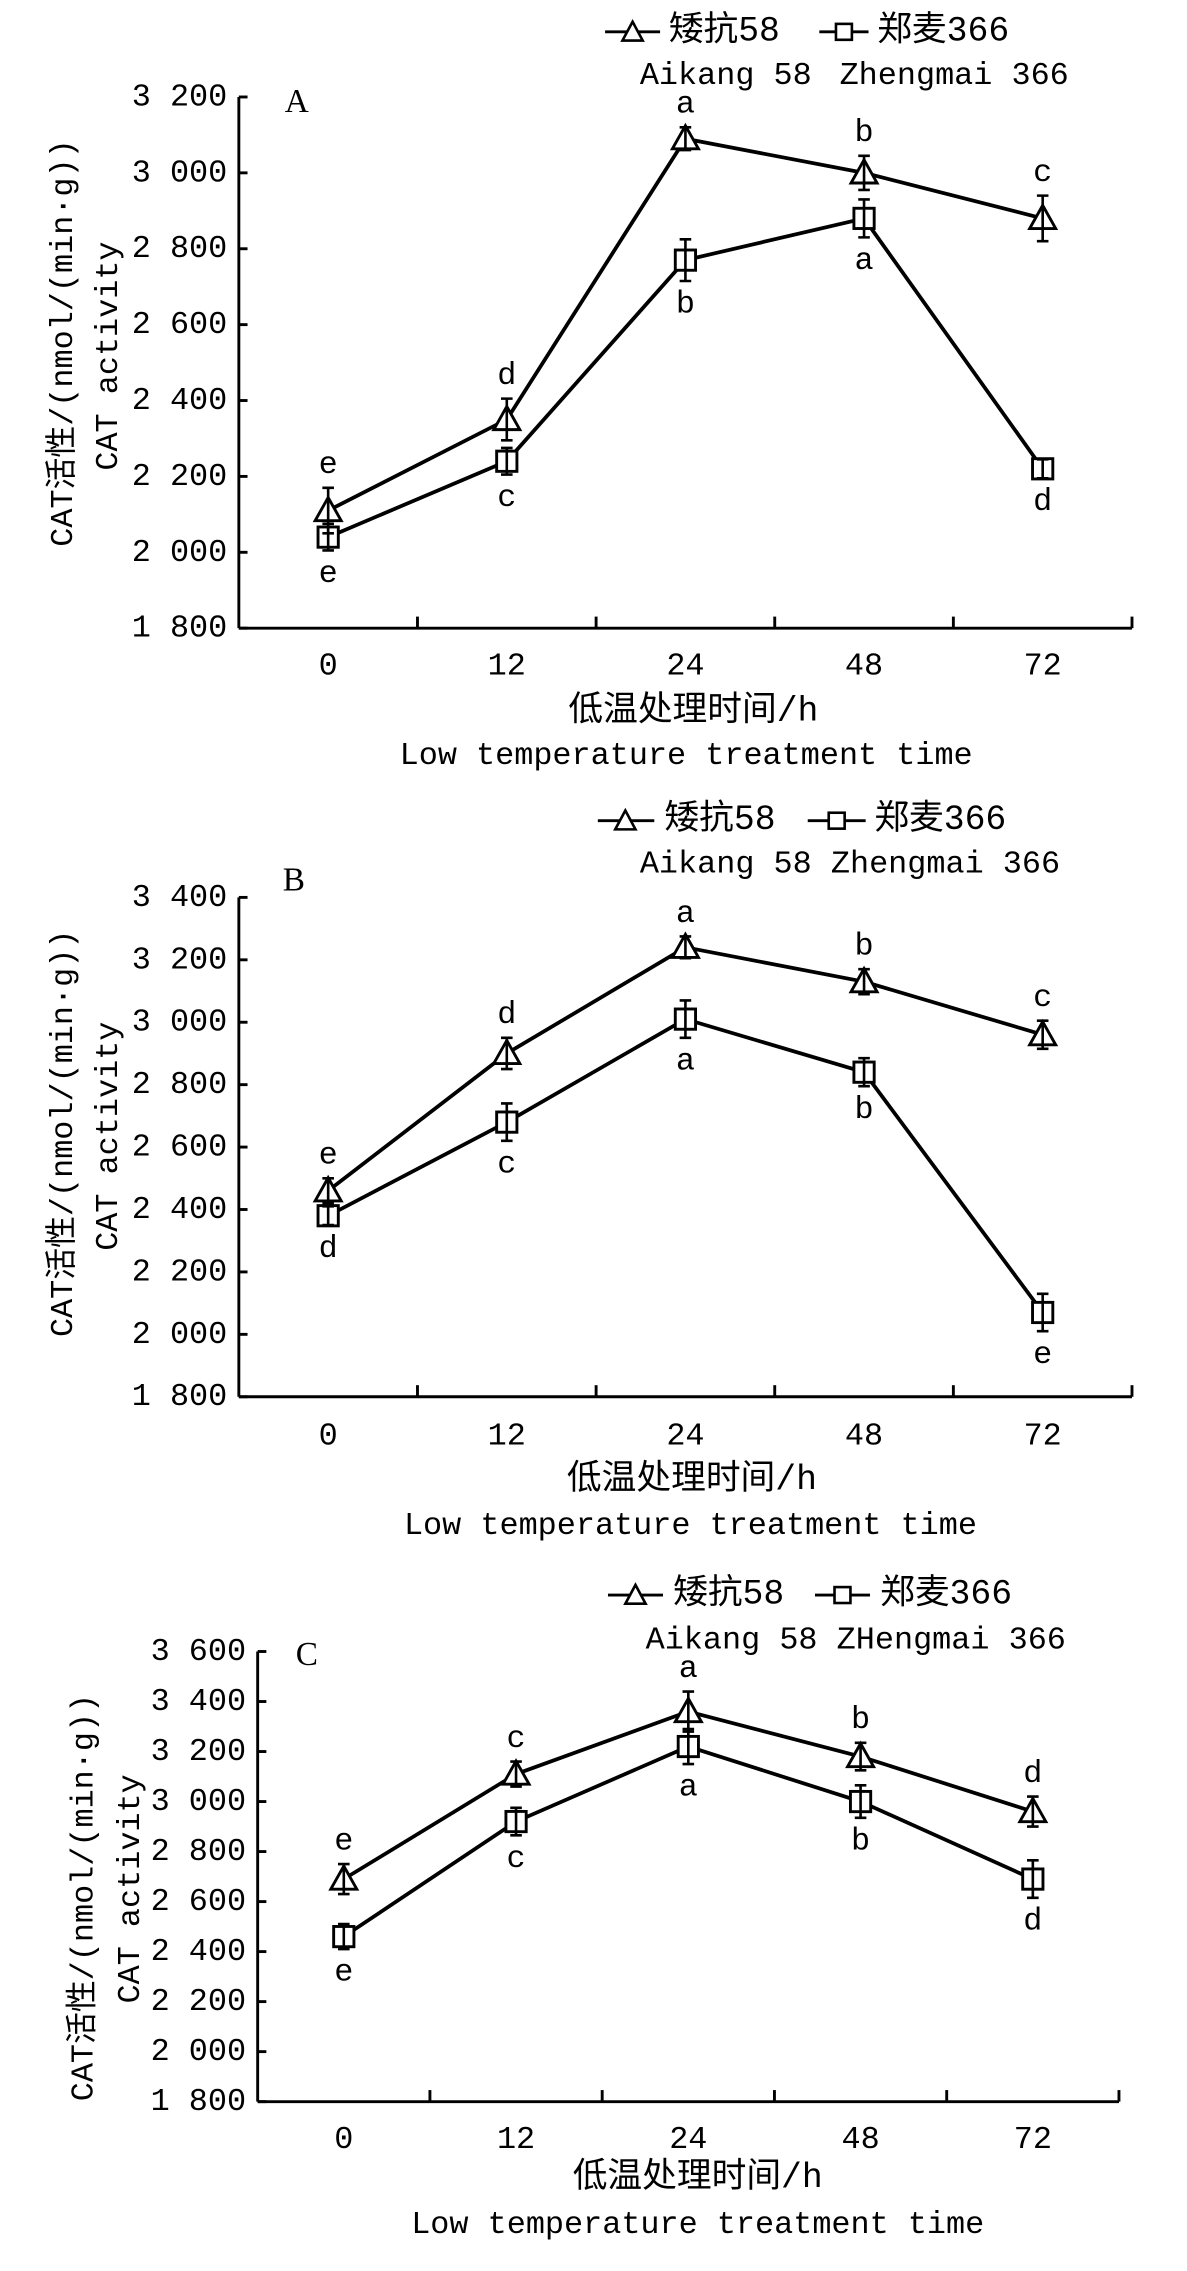 This screenshot has width=1187, height=2271. I want to click on legend-label-en-aikang-58: Aikang 58, so click(732, 1639).